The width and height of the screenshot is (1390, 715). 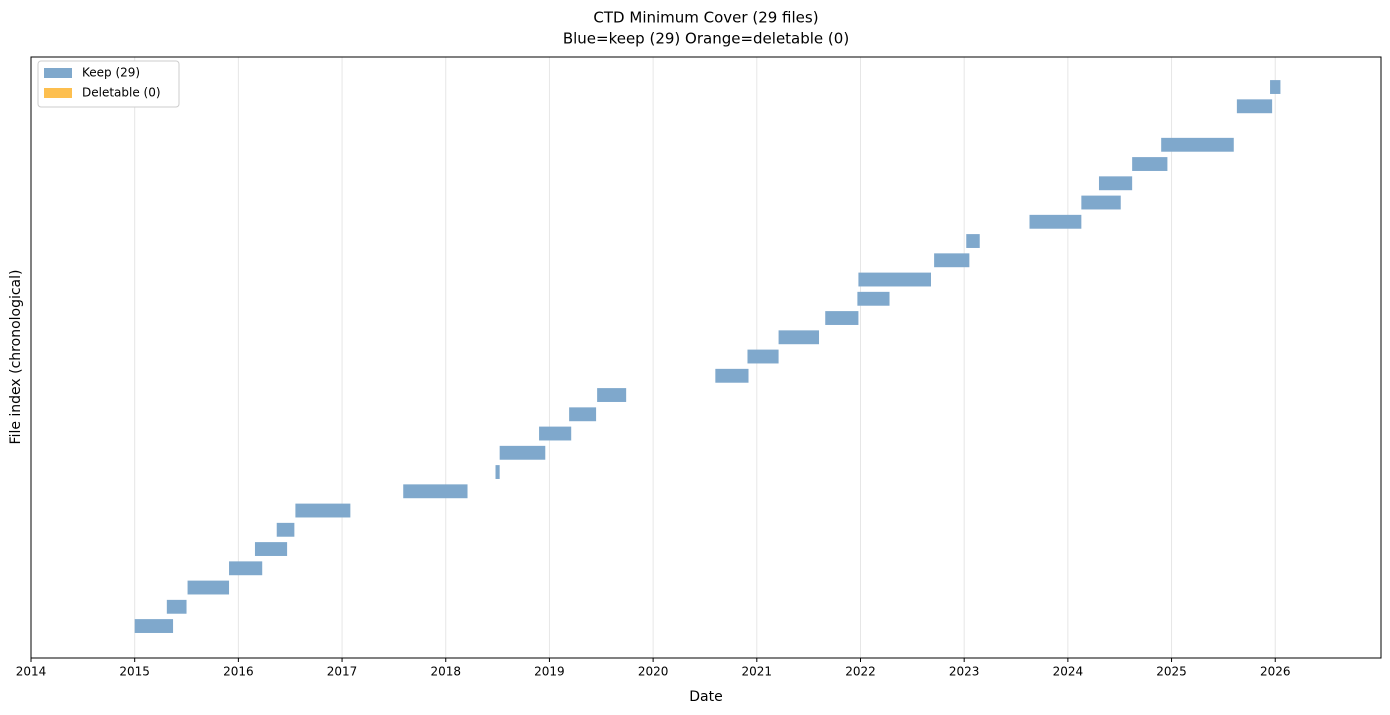 I want to click on x-tick-label: 2026, so click(x=1275, y=672).